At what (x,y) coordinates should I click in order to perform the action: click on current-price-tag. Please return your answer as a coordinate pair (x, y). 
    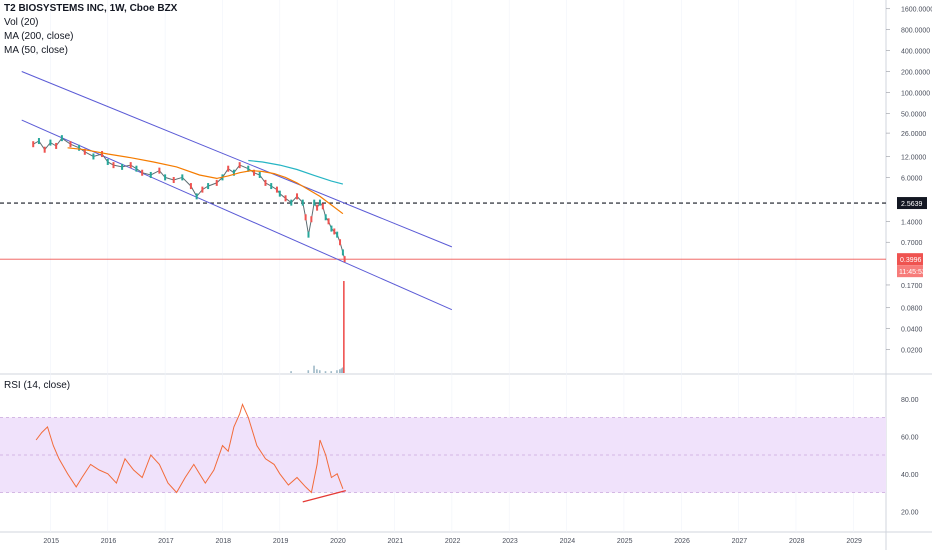
    Looking at the image, I should click on (910, 259).